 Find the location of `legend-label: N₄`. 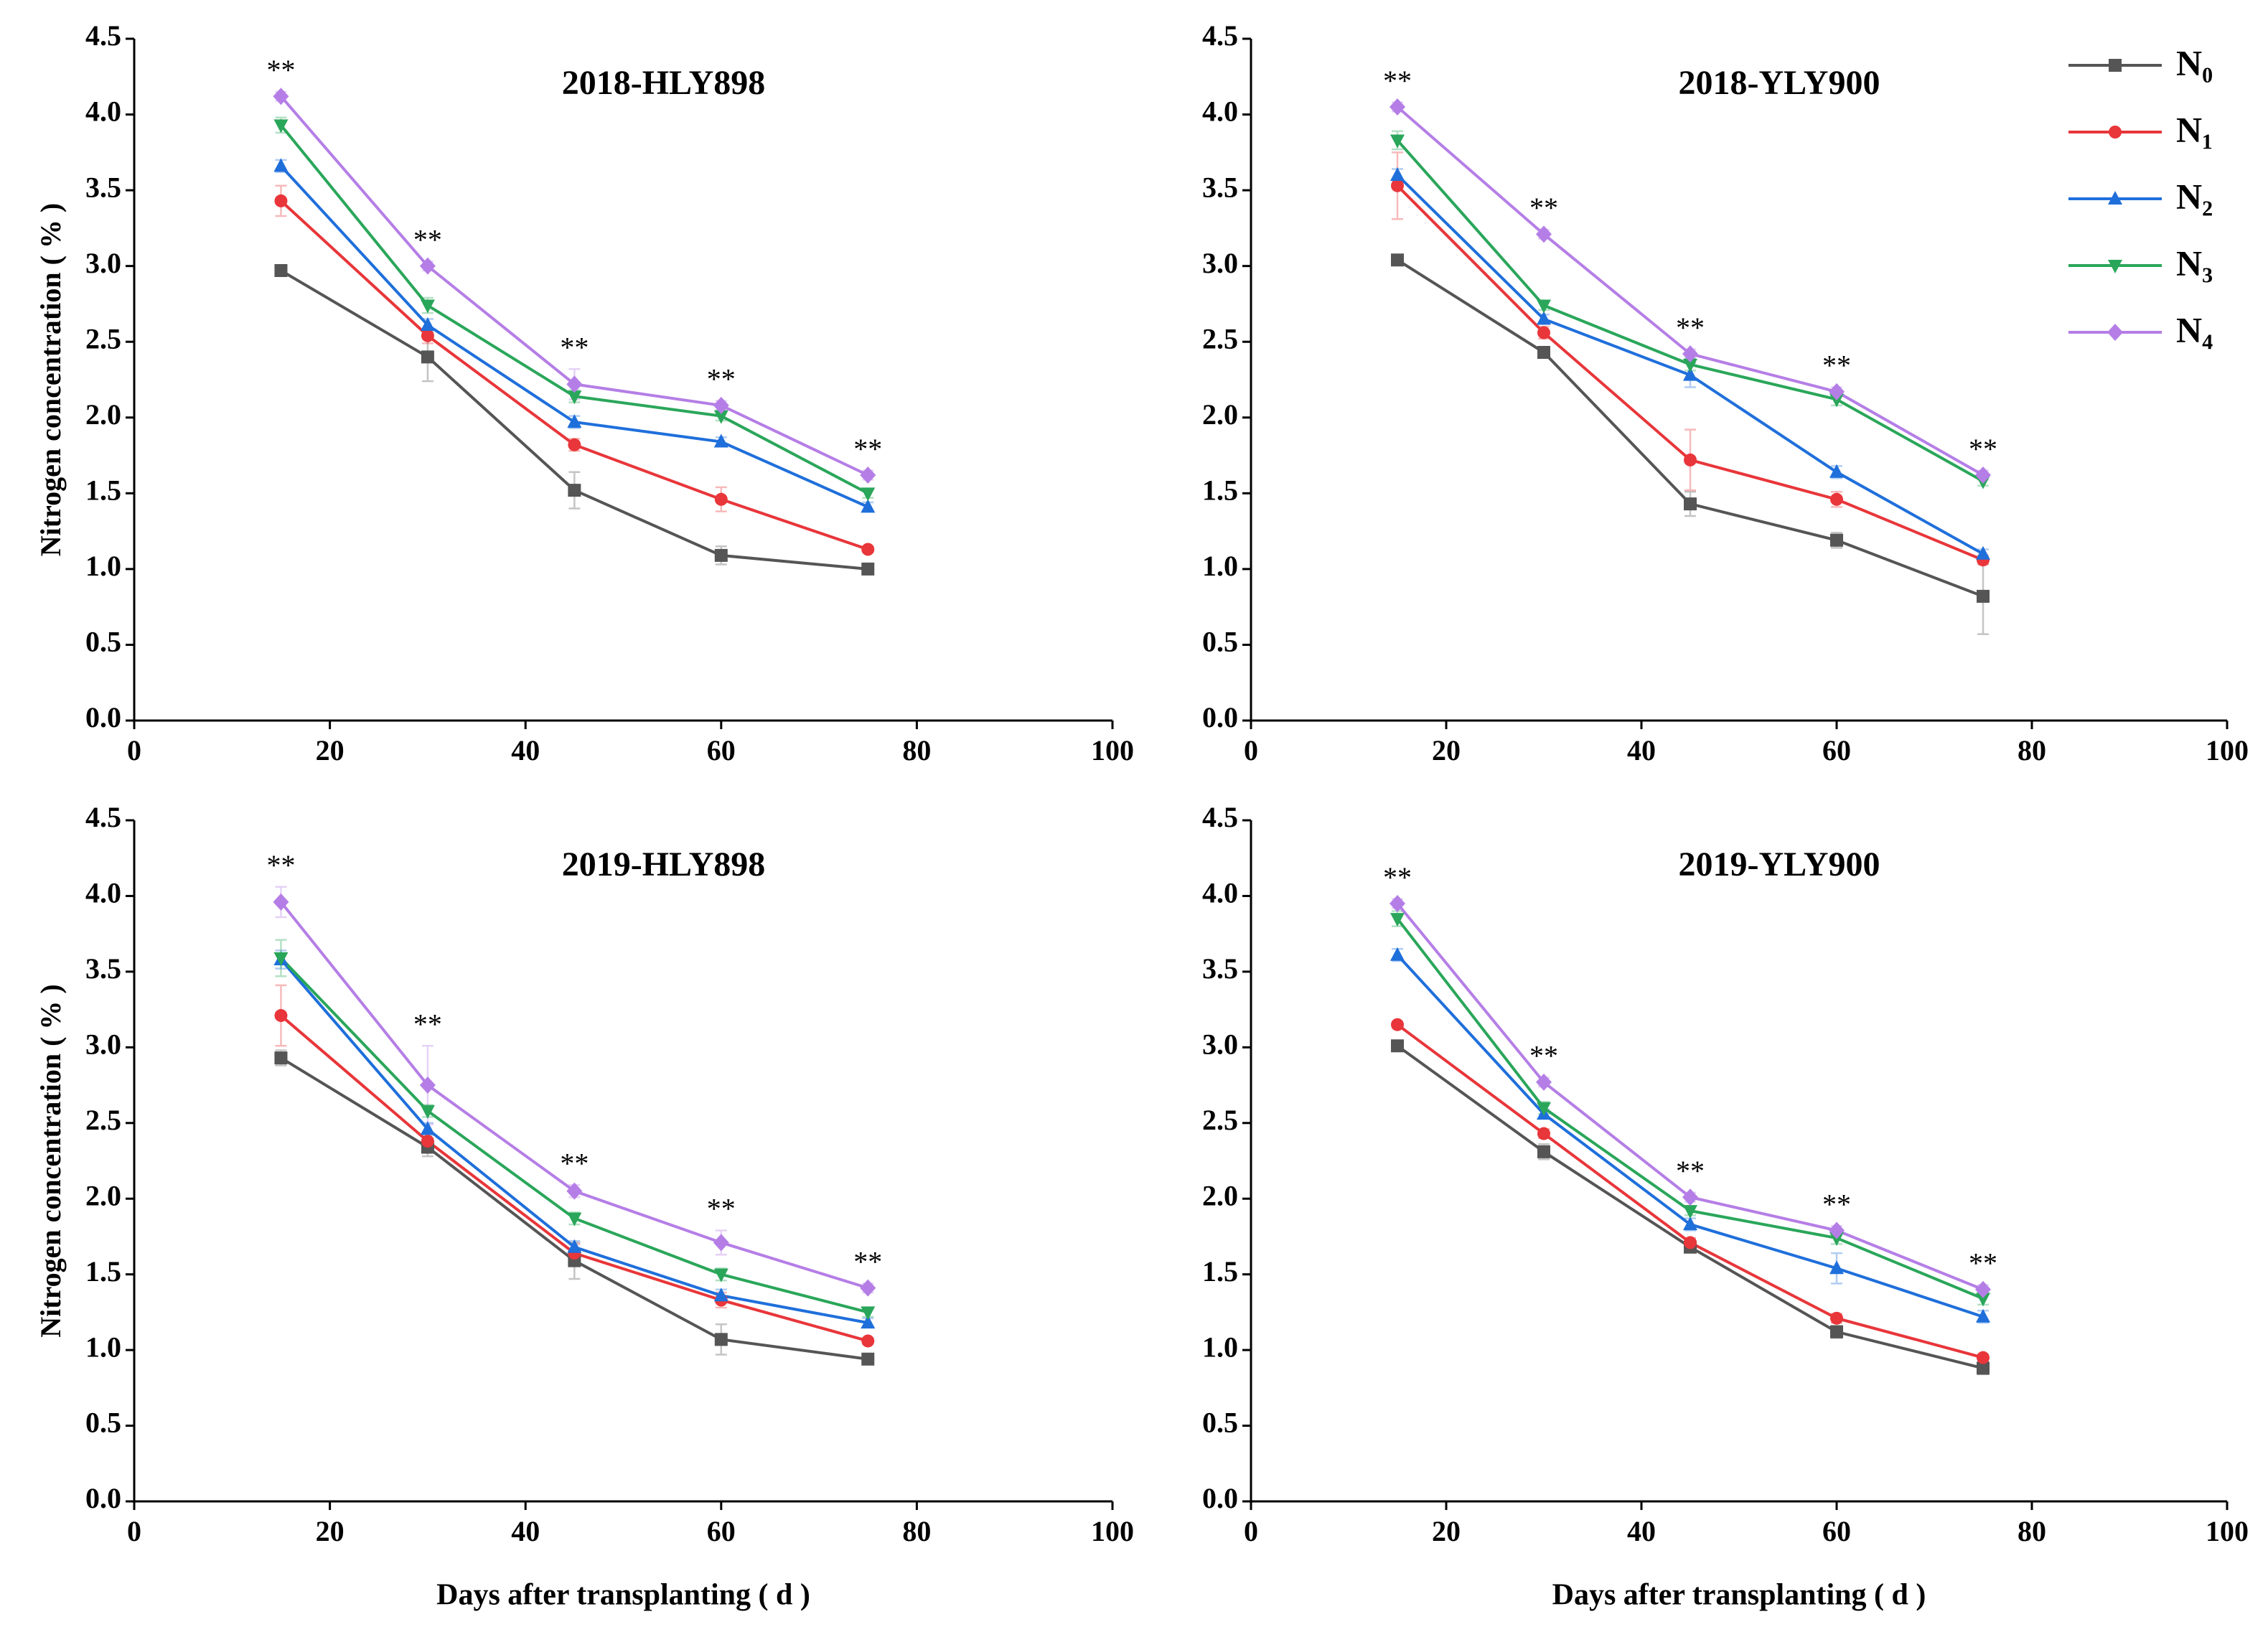

legend-label: N₄ is located at coordinates (2194, 329).